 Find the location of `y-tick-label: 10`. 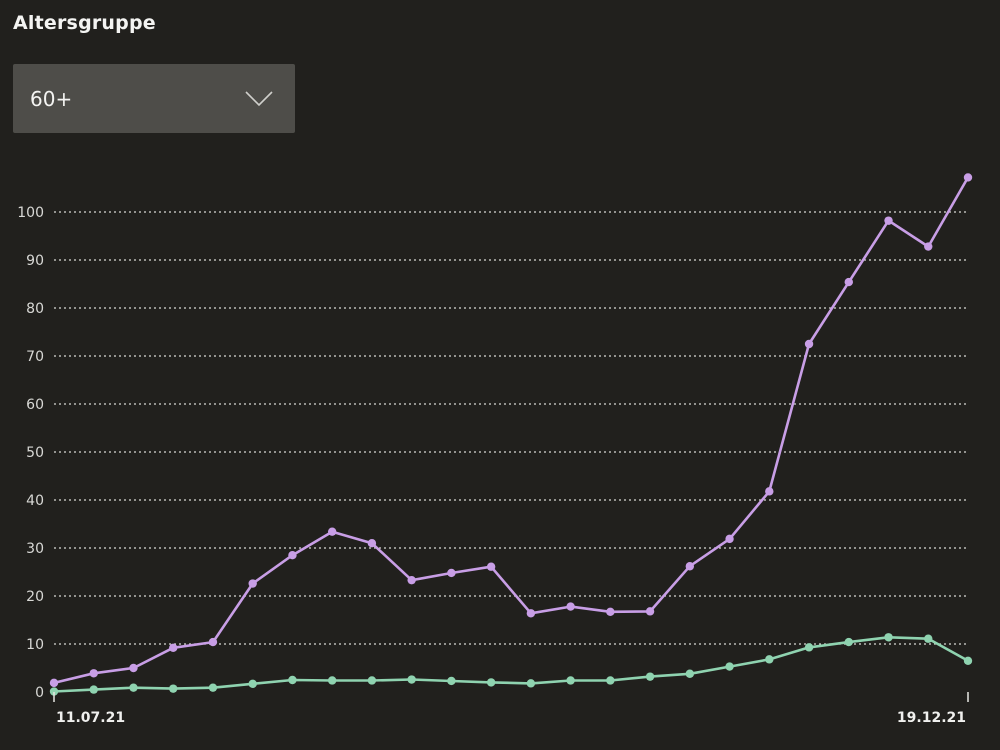

y-tick-label: 10 is located at coordinates (35, 645).